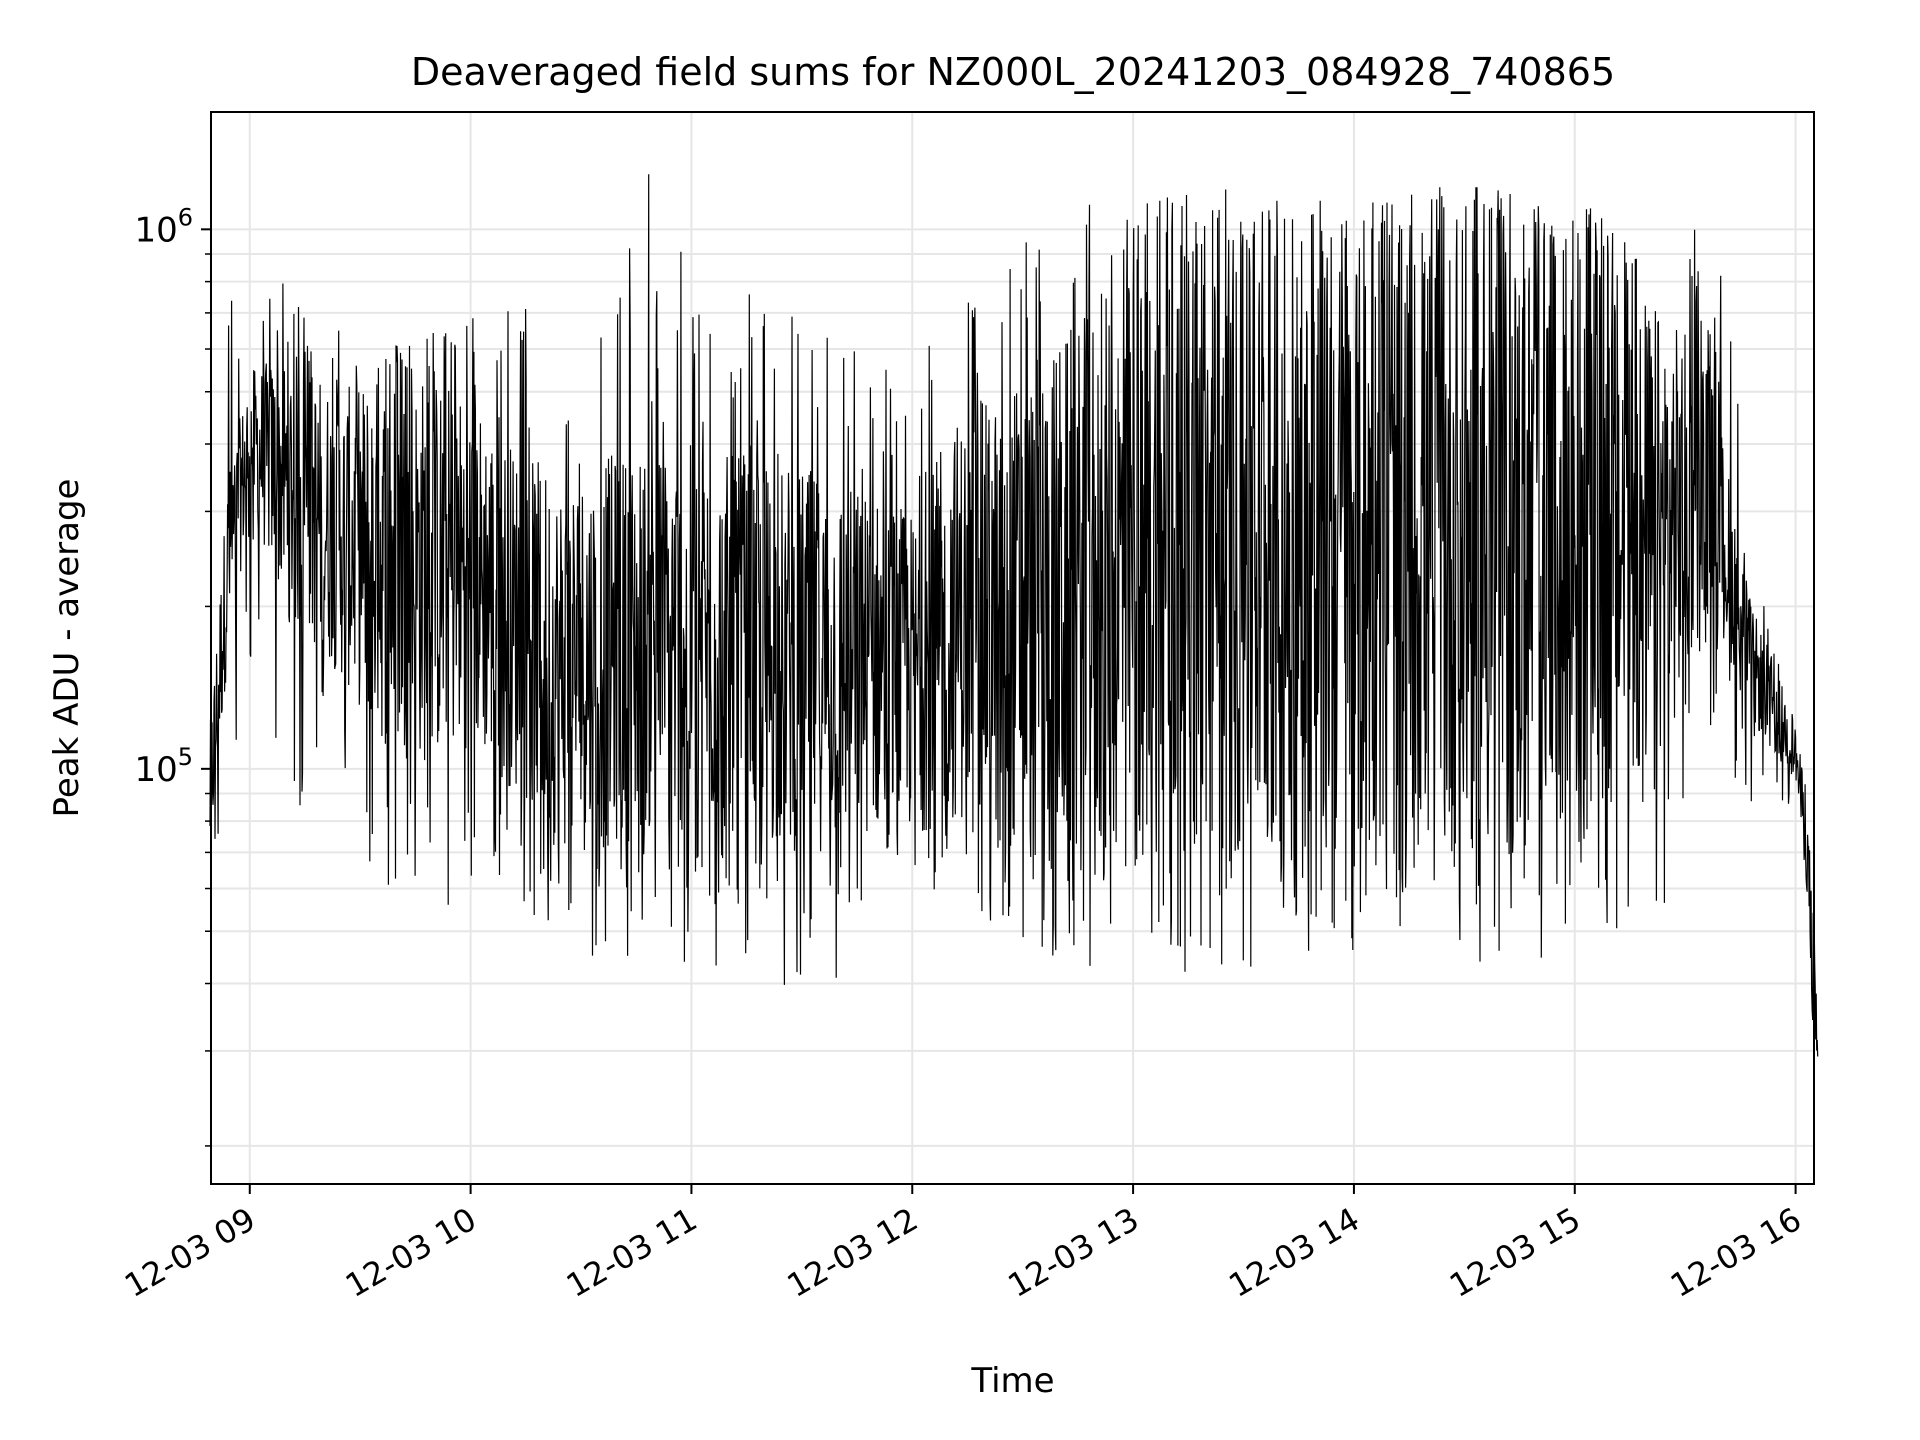  I want to click on y-axis-label: Peak ADU - average, so click(67, 648).